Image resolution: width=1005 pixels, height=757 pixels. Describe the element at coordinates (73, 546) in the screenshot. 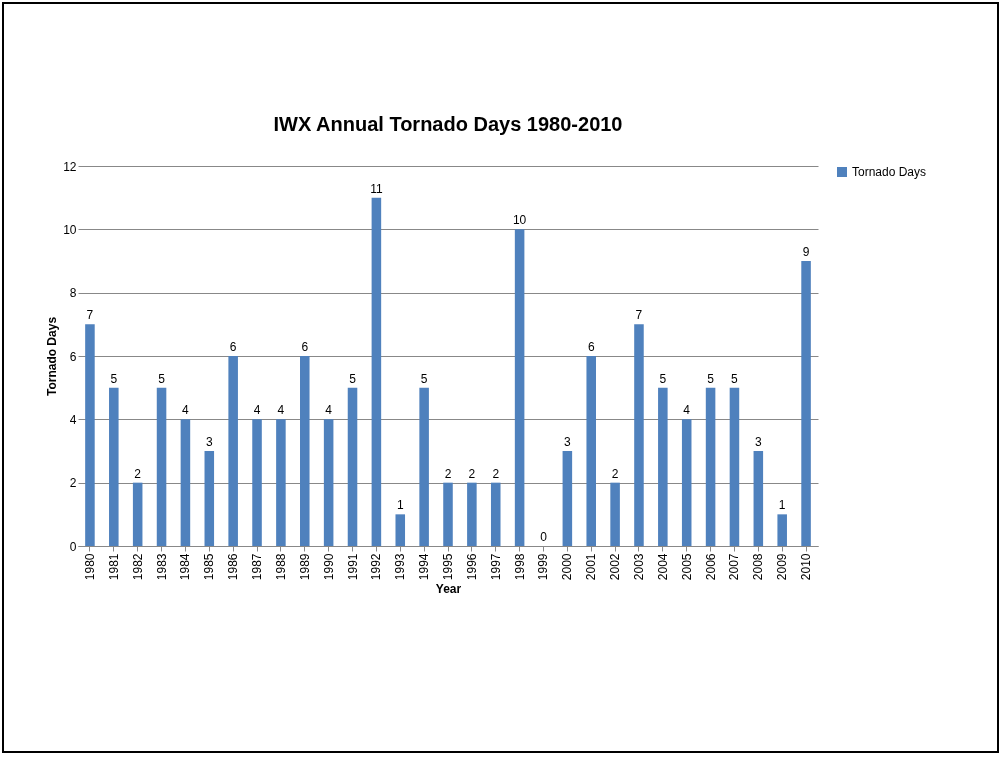

I see `y-tick-label: 0` at that location.